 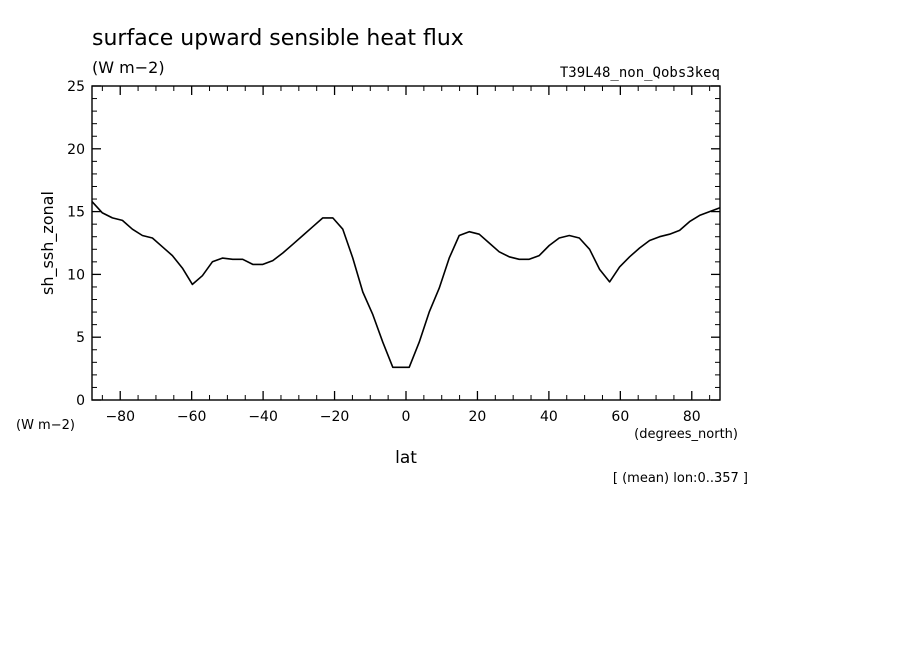 What do you see at coordinates (76, 150) in the screenshot?
I see `y-tick-label: 20` at bounding box center [76, 150].